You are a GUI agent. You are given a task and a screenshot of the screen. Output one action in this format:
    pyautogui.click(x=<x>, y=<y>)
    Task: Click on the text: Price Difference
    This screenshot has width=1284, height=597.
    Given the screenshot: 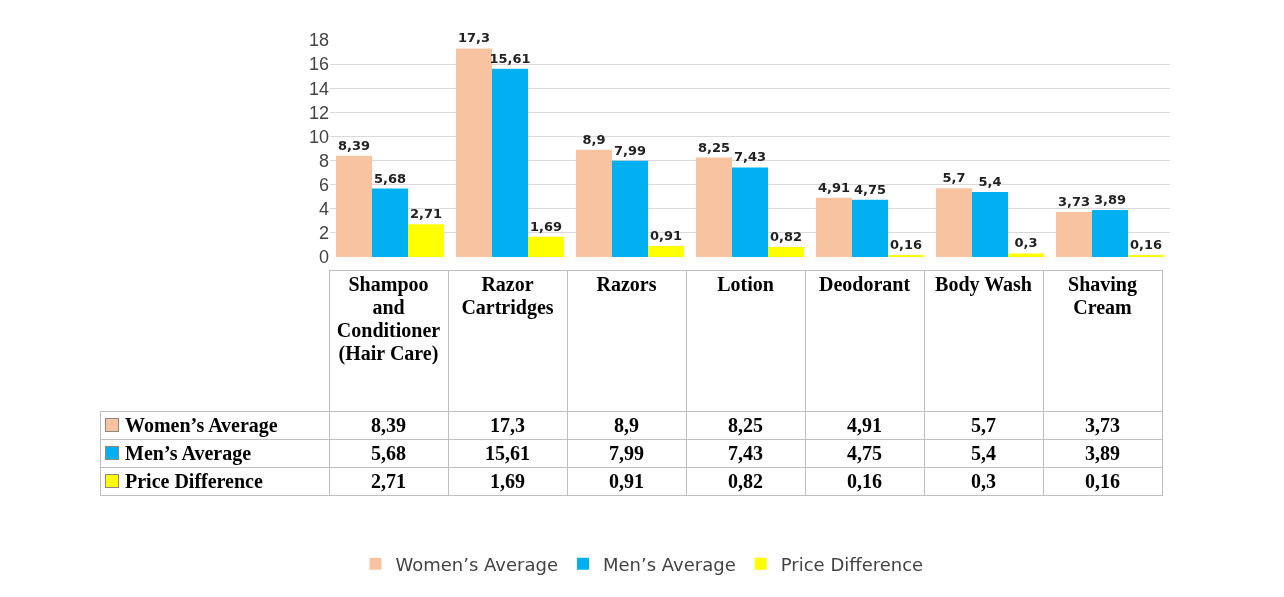 What is the action you would take?
    pyautogui.click(x=852, y=564)
    